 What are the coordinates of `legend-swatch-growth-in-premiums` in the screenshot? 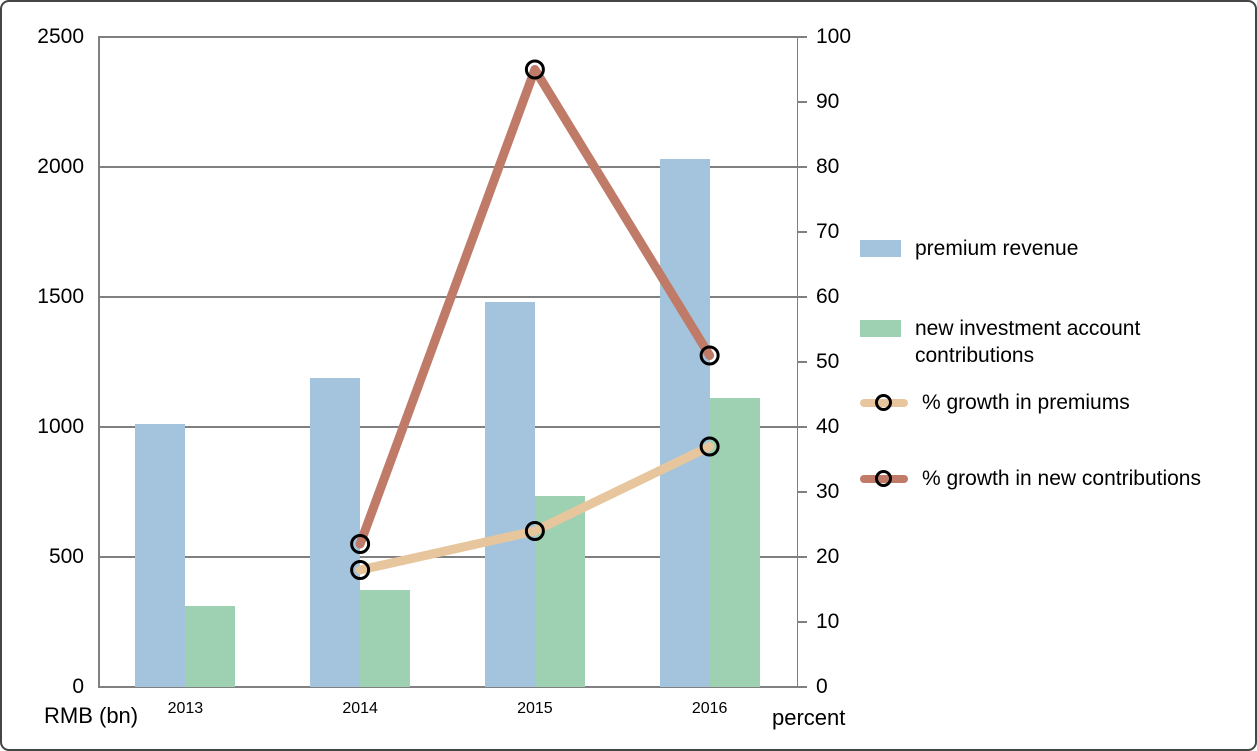 It's located at (884, 402).